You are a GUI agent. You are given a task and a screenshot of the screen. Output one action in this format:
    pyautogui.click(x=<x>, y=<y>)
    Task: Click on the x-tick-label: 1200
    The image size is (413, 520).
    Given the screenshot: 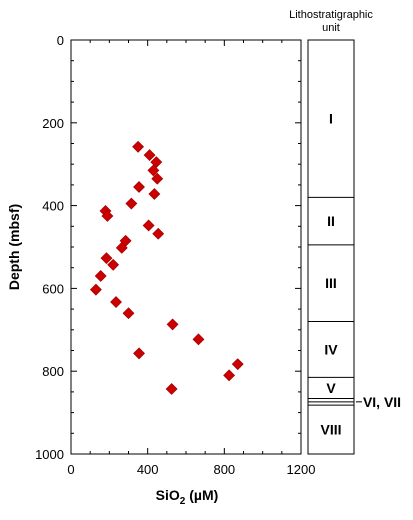 What is the action you would take?
    pyautogui.click(x=301, y=469)
    